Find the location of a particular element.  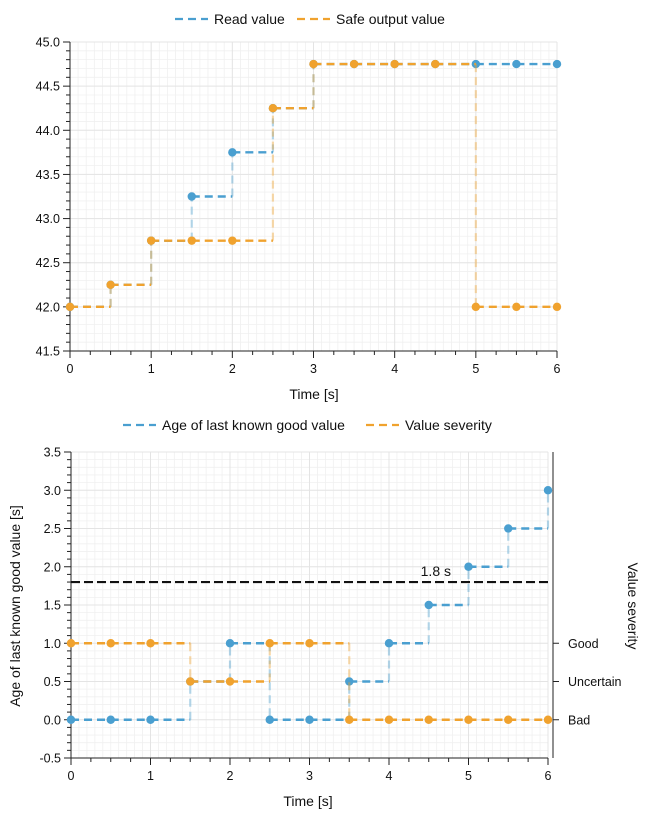

y-tick-label: 2.5 is located at coordinates (52, 529).